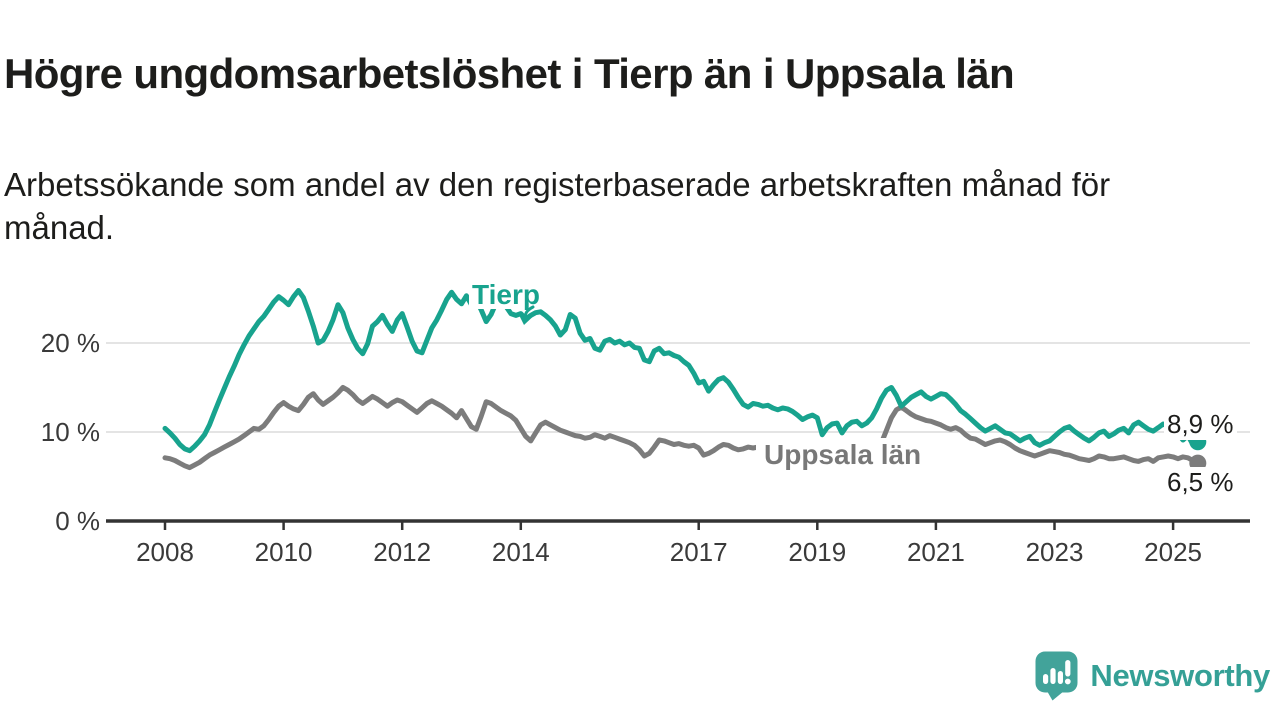 The width and height of the screenshot is (1280, 720). Describe the element at coordinates (284, 552) in the screenshot. I see `svg-text: 2010` at that location.